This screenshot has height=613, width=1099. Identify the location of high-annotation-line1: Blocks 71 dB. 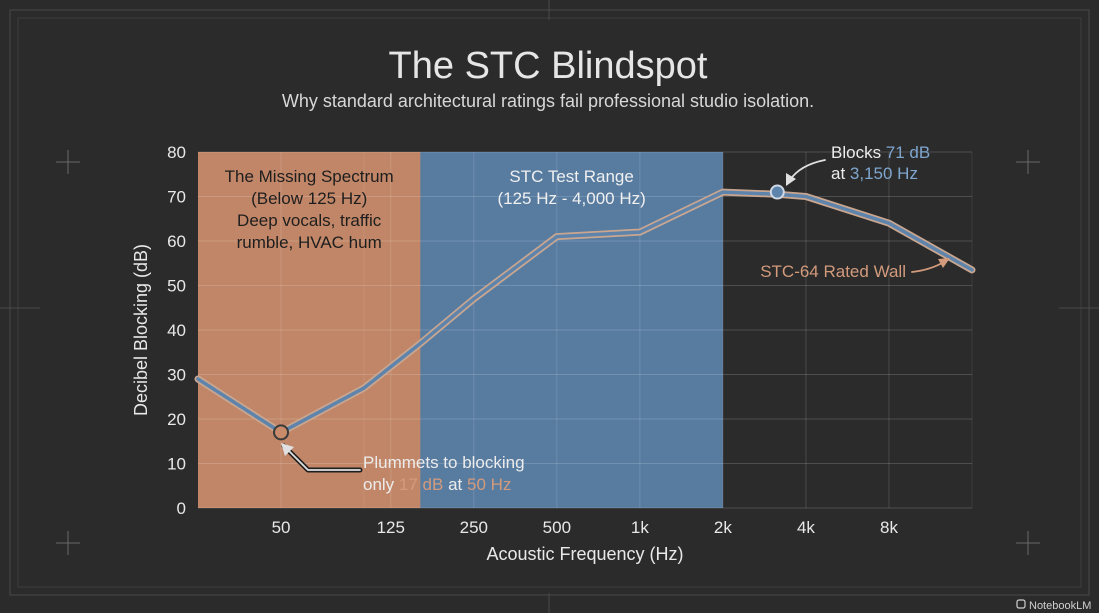
(880, 152).